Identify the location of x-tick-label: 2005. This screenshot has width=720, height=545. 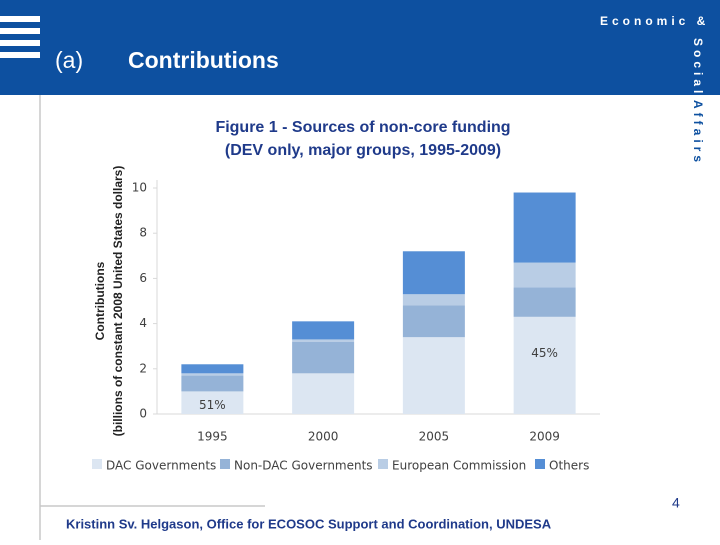
(434, 437).